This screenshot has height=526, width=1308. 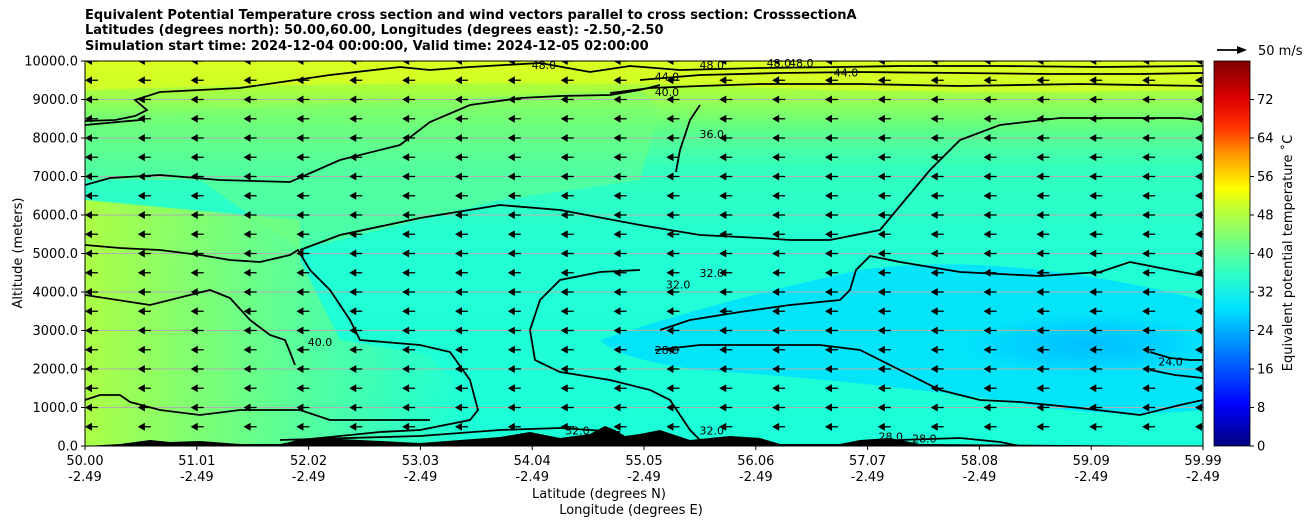 What do you see at coordinates (599, 494) in the screenshot?
I see `x-axis-label-latitude: Latitude (degrees N)` at bounding box center [599, 494].